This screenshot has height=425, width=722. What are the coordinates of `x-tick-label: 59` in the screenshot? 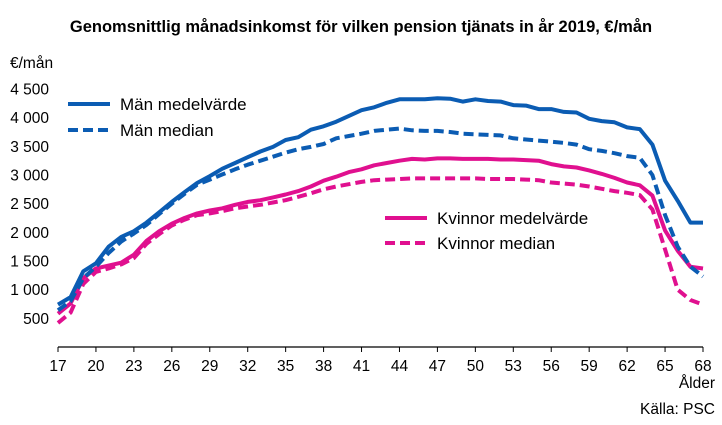 It's located at (589, 366).